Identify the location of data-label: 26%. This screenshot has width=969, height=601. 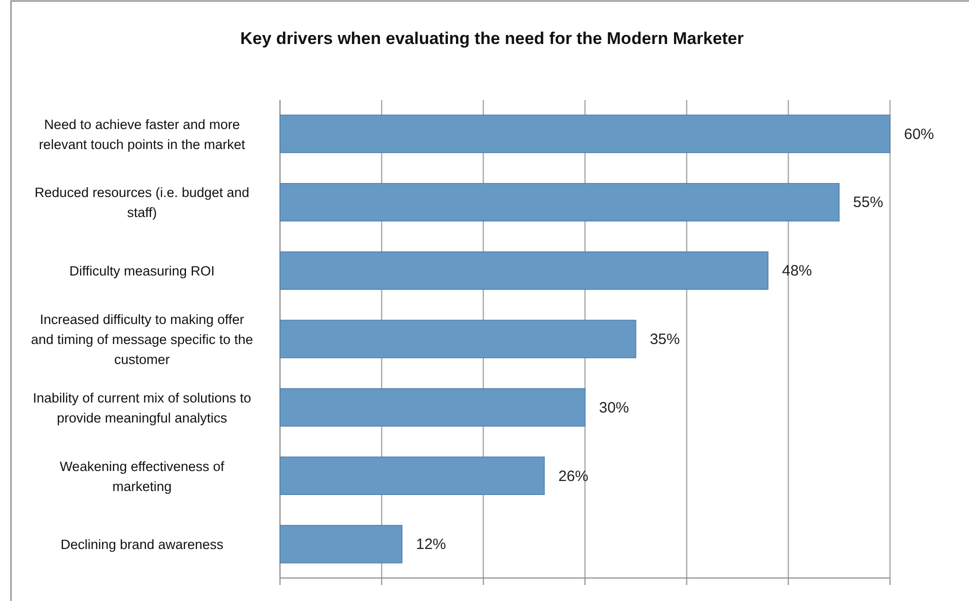
(573, 476).